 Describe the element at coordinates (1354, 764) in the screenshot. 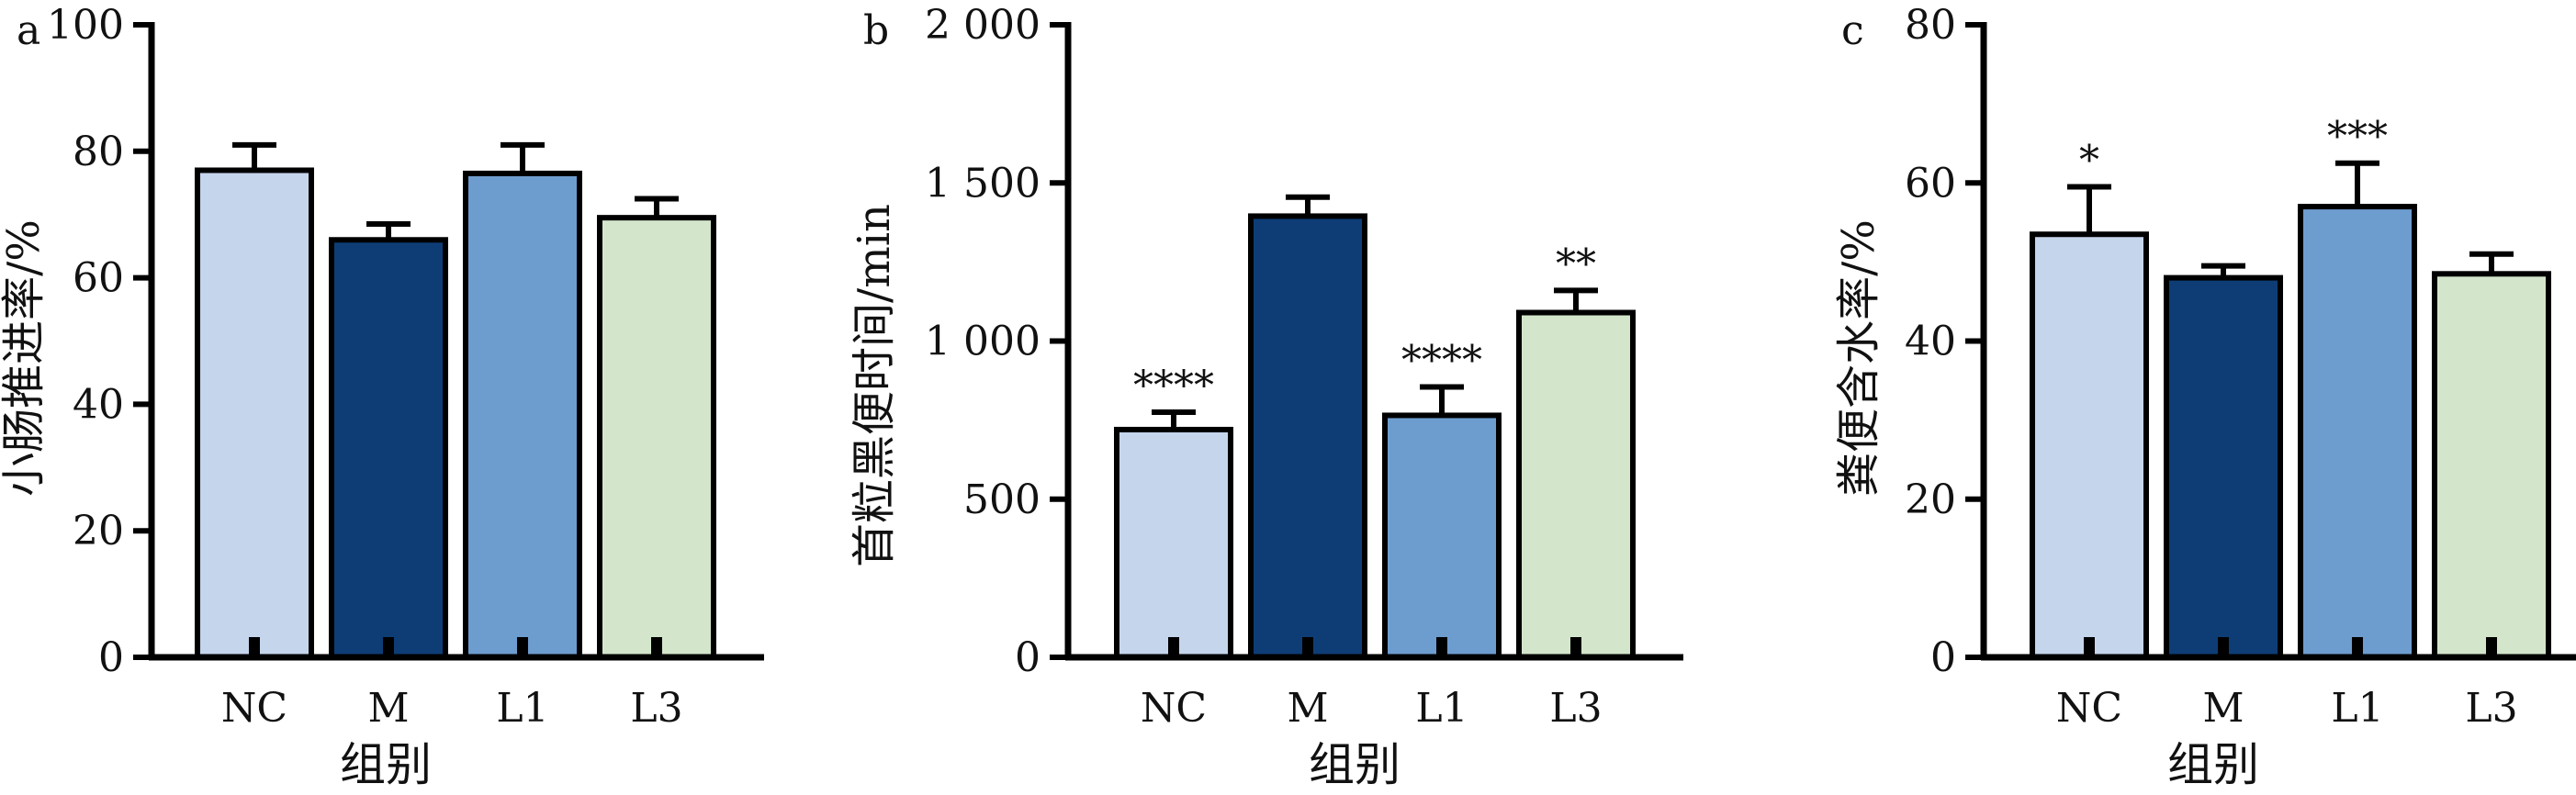

I see `x-axis-label-b: 组别` at that location.